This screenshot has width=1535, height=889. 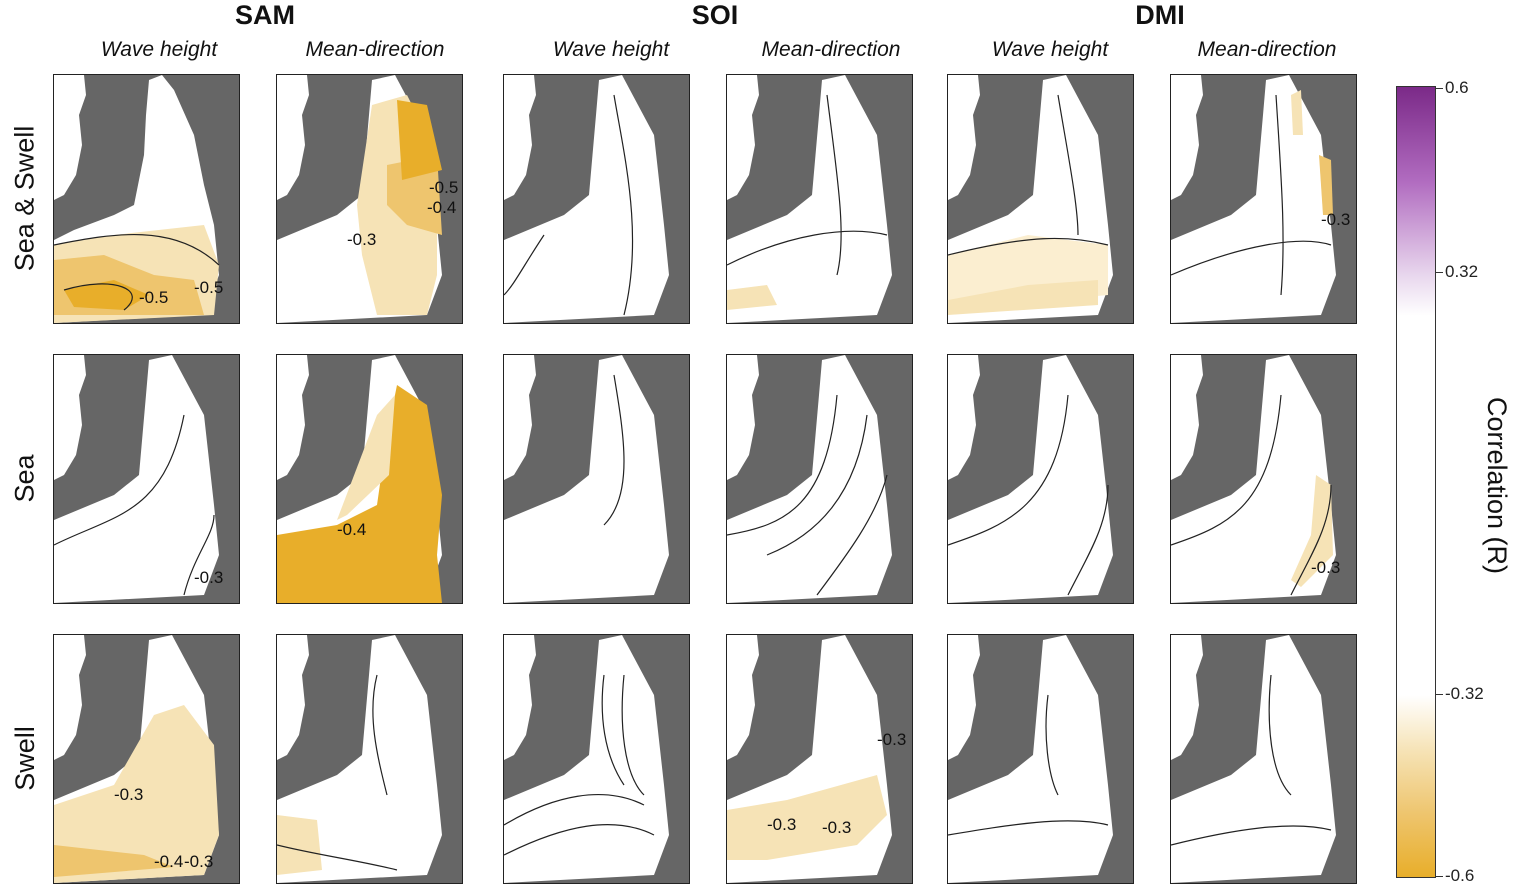 I want to click on colorbar-title-text: Correlation (R), so click(x=1497, y=485).